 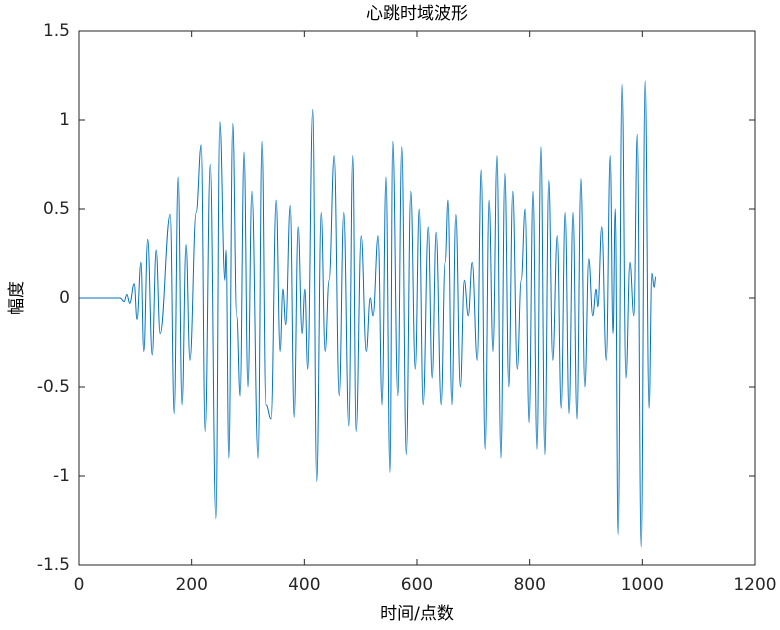 I want to click on x-tick-label: 400, so click(x=304, y=585).